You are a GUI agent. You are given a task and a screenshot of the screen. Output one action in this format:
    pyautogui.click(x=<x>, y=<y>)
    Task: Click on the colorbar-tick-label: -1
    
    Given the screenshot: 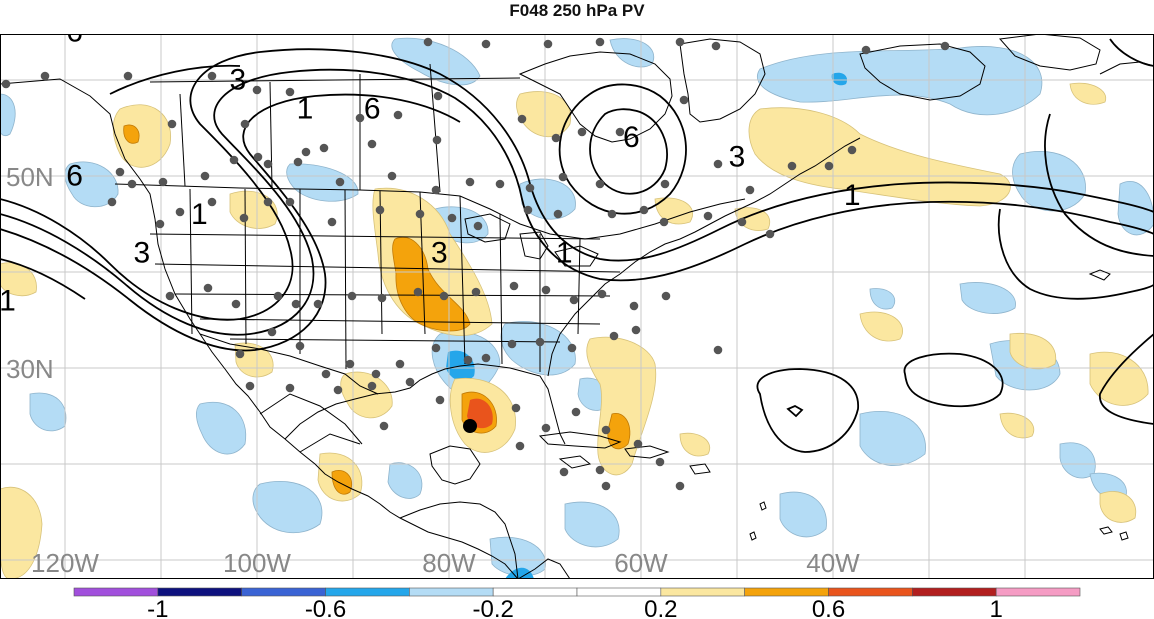 What is the action you would take?
    pyautogui.click(x=157, y=607)
    